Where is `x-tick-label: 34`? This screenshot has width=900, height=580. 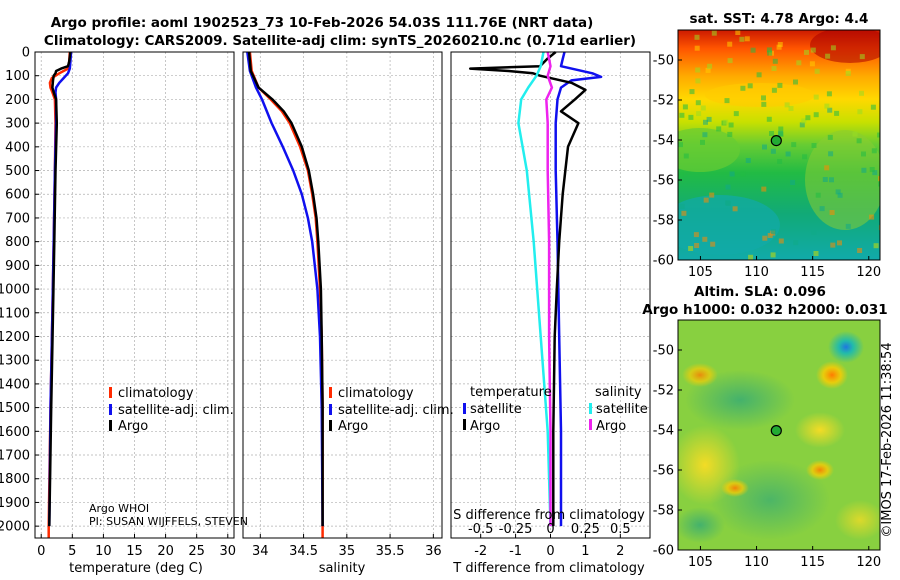 x-tick-label: 34 is located at coordinates (260, 551).